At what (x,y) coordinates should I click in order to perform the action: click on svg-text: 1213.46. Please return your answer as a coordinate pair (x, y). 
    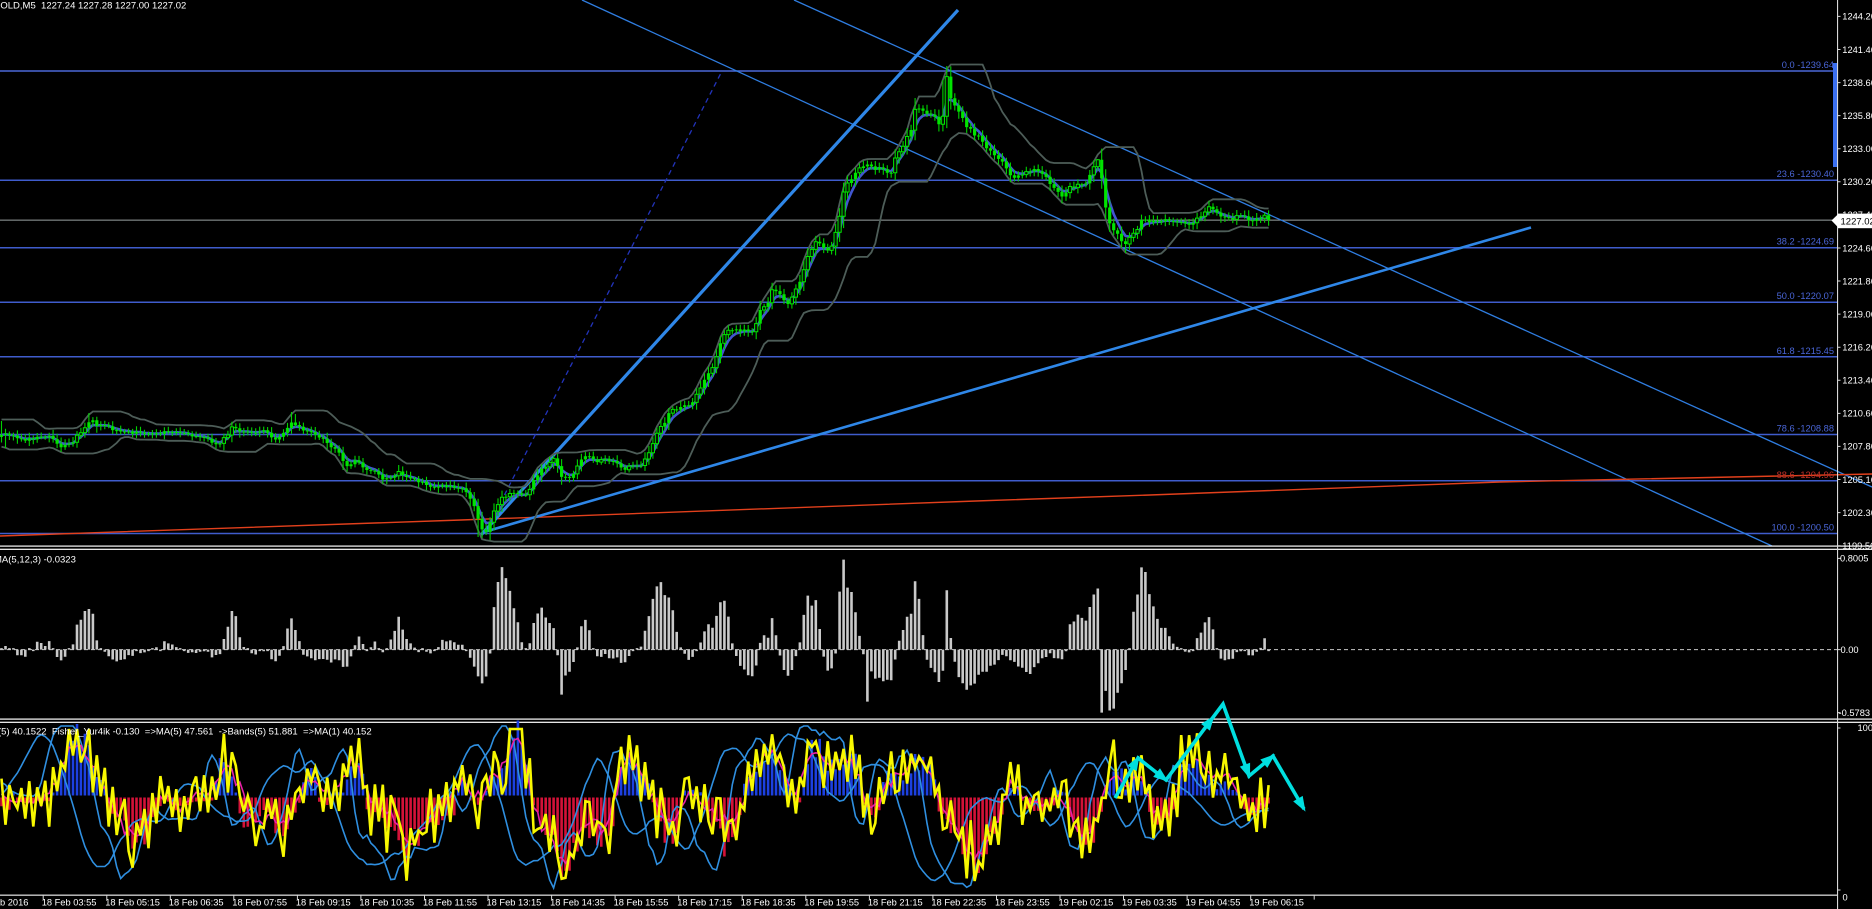
    Looking at the image, I should click on (1857, 381).